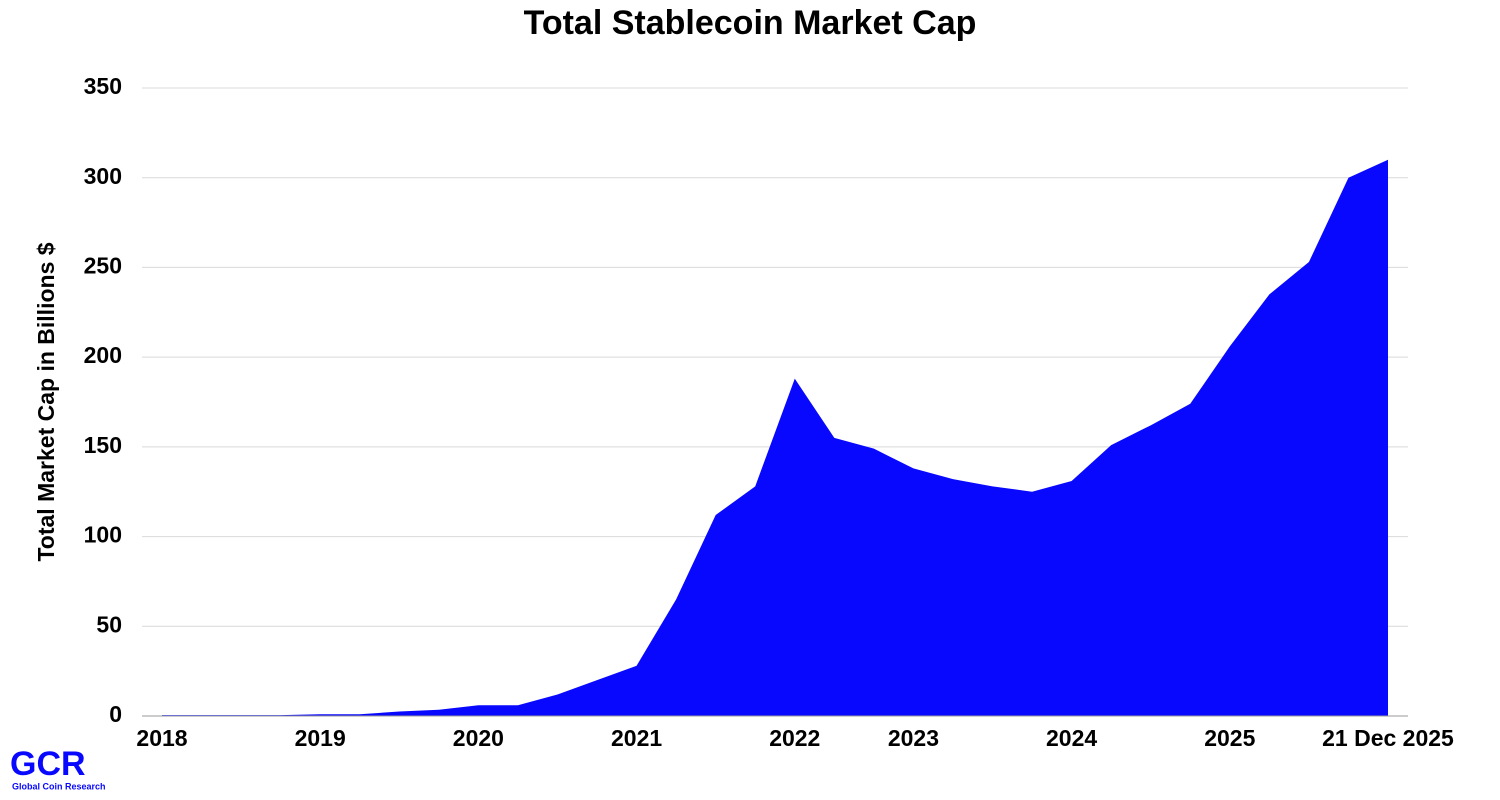 This screenshot has height=800, width=1500. I want to click on y-tick-label: 50, so click(109, 624).